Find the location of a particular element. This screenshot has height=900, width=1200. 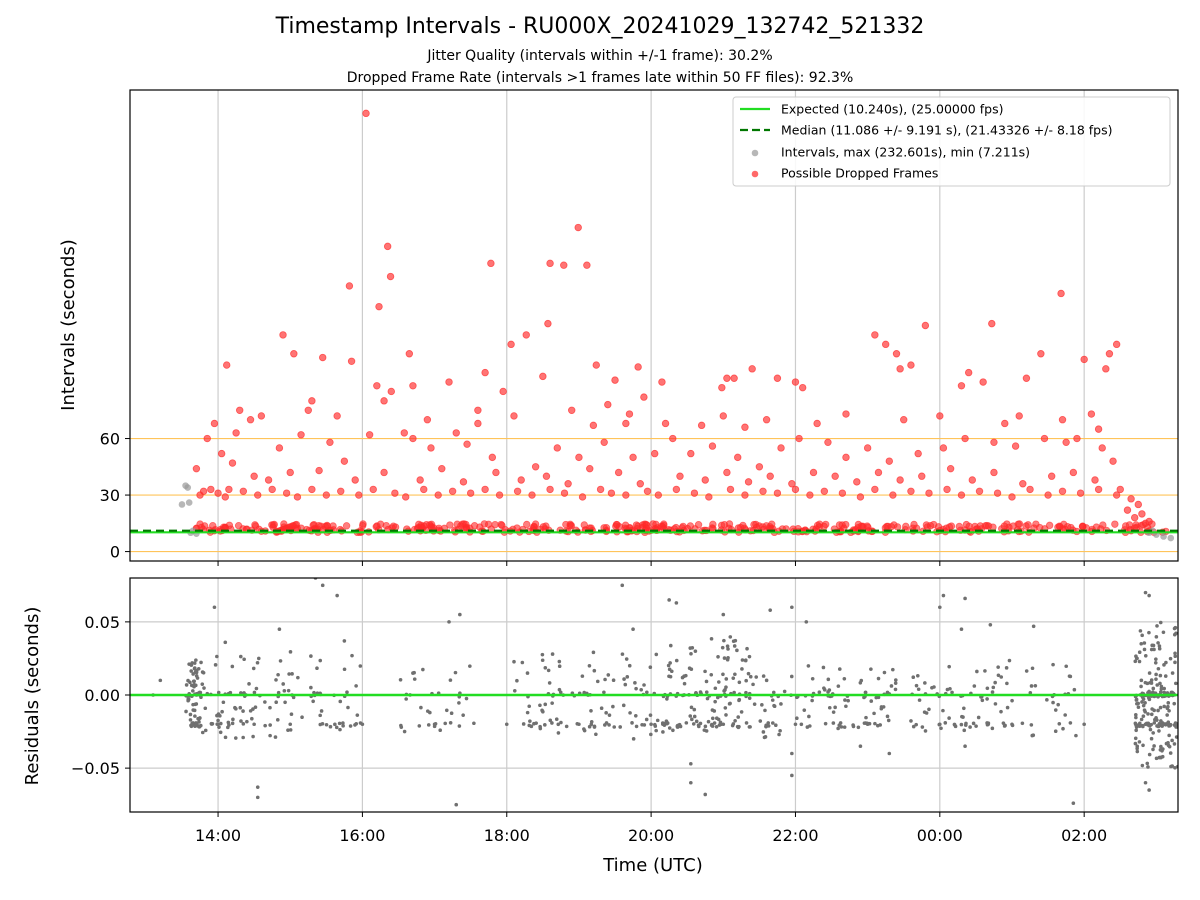

legend-entry-label: Expected (10.240s), (25.00000 fps) is located at coordinates (892, 109).